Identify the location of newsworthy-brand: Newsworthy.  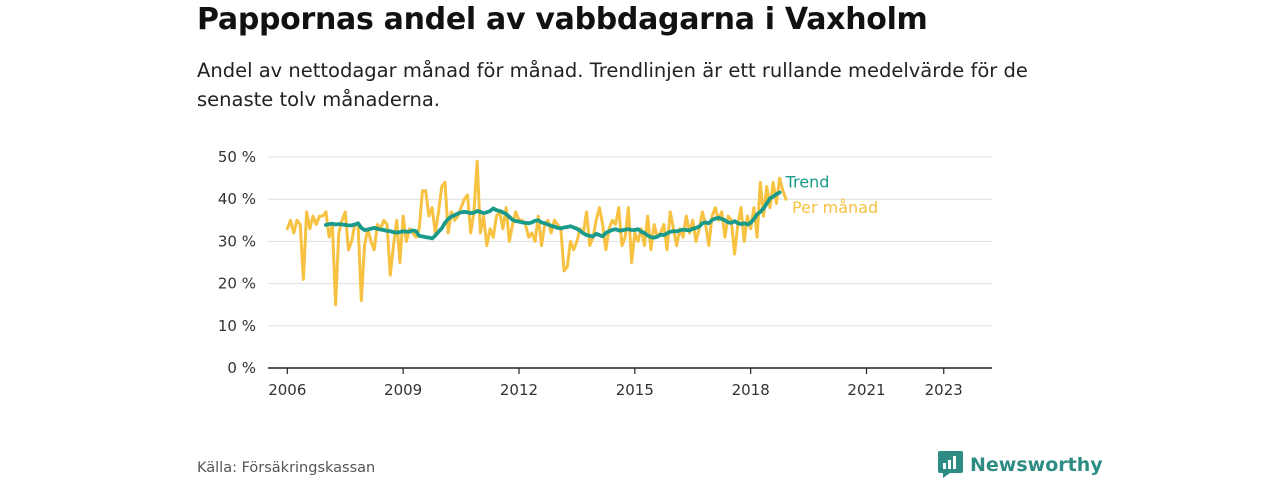
(1020, 464).